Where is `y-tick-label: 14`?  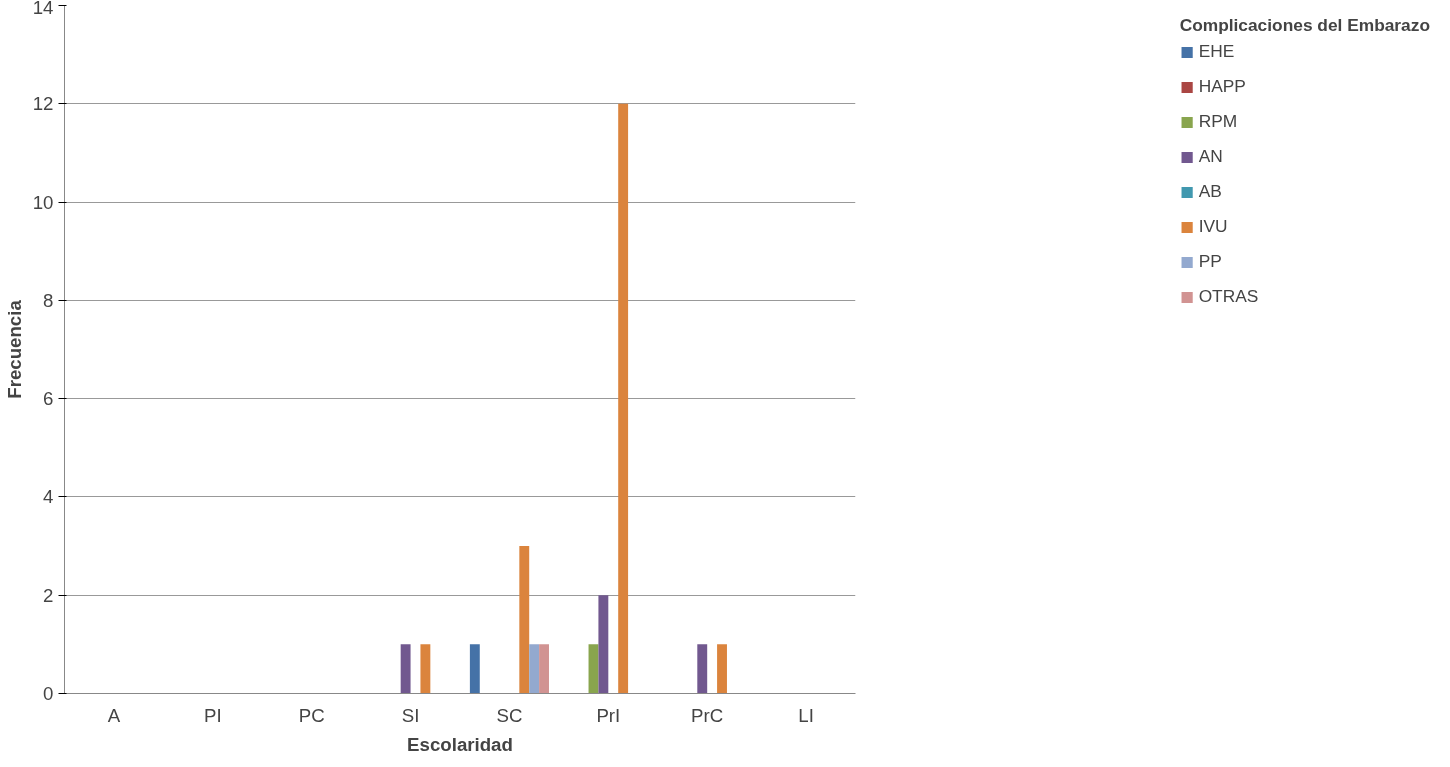
y-tick-label: 14 is located at coordinates (43, 9).